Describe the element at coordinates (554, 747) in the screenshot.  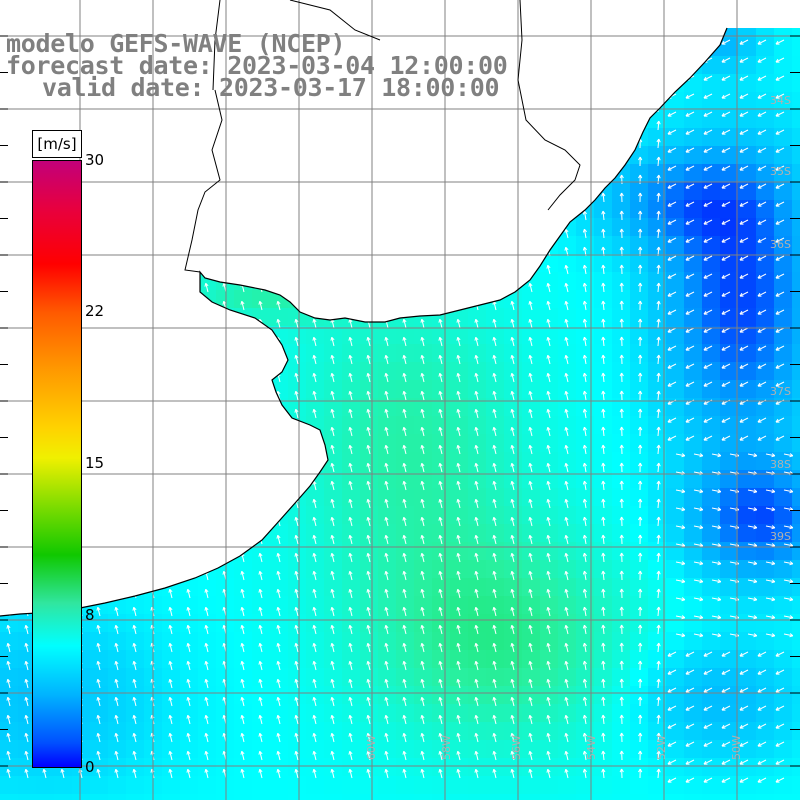
I see `longitude-labels: 60W 58W 56W 54W 52W 50W` at that location.